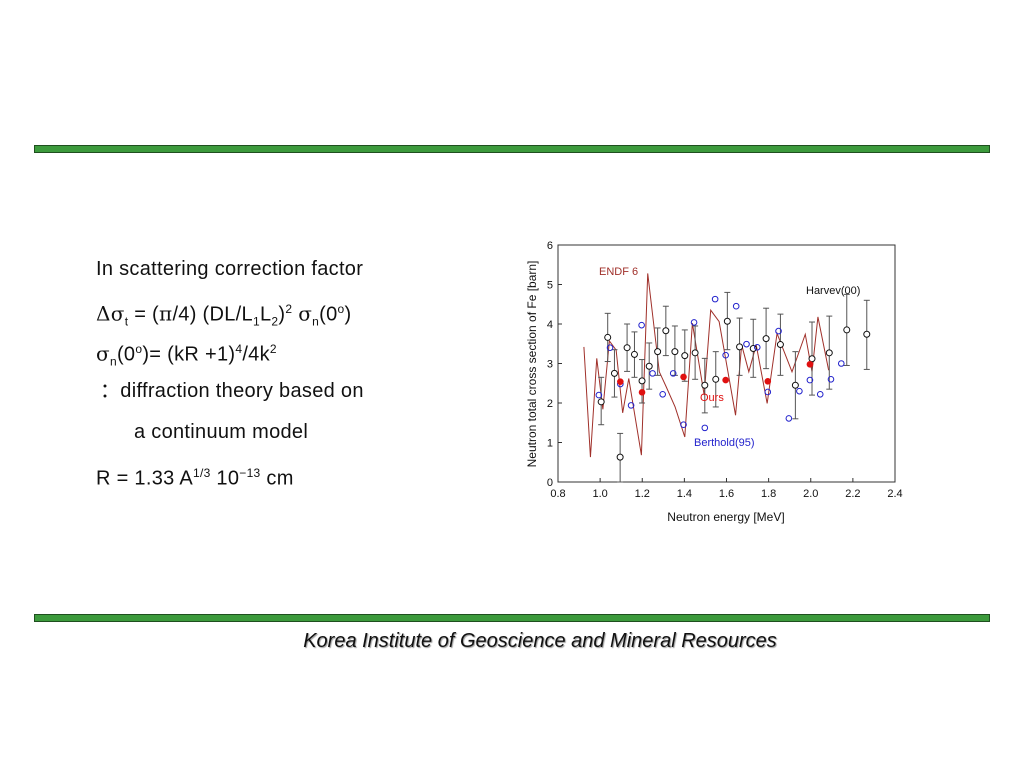 This screenshot has width=1024, height=768. I want to click on equation-sigma-n: σn(0o)= (kR +1)4/4k2, so click(186, 355).